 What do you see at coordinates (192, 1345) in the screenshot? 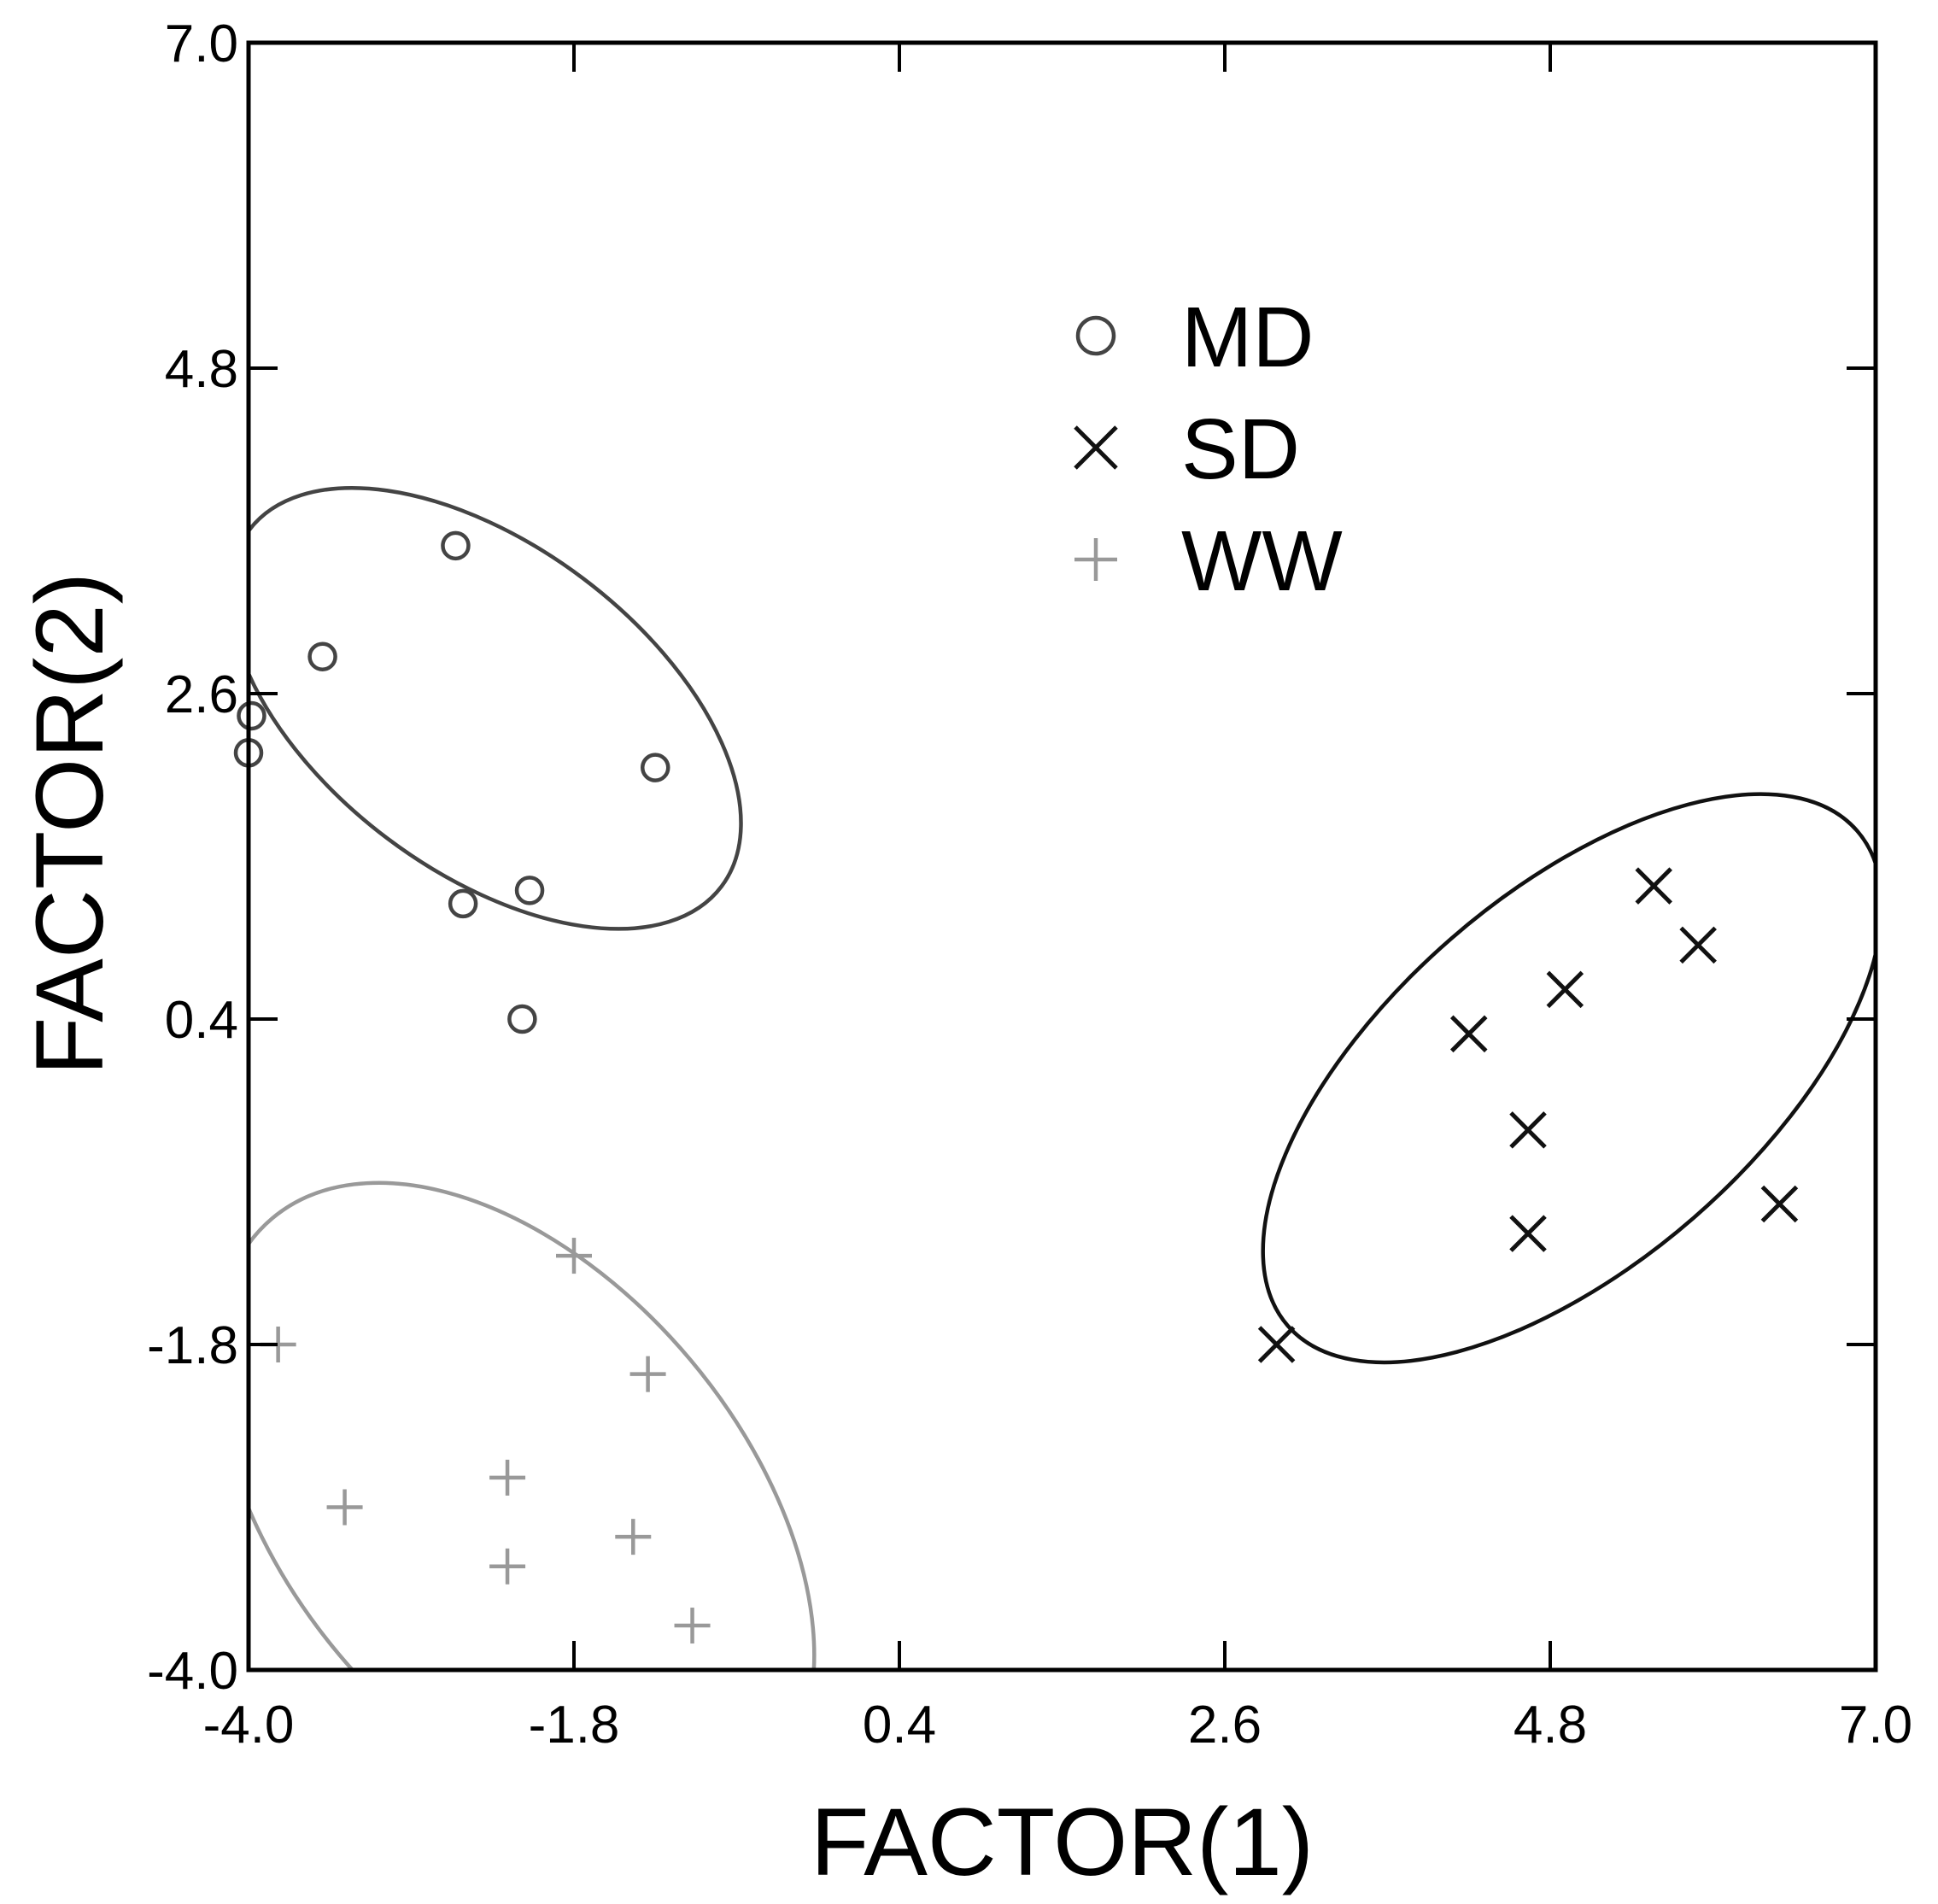
I see `y-tick-label: -1.8` at bounding box center [192, 1345].